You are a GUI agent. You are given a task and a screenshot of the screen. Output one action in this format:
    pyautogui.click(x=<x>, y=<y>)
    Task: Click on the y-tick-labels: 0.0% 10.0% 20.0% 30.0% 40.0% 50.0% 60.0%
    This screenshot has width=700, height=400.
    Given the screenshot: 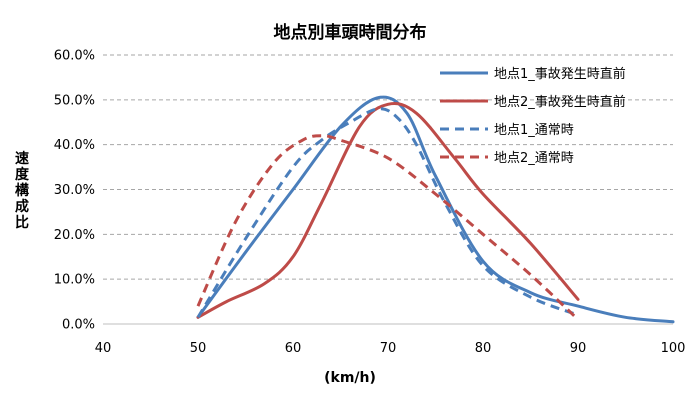 What is the action you would take?
    pyautogui.click(x=74, y=191)
    